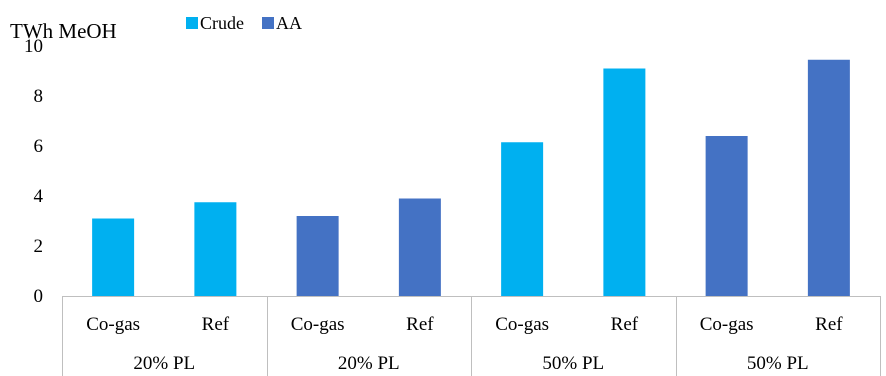  Describe the element at coordinates (192, 23) in the screenshot. I see `legend-swatch-crude` at that location.